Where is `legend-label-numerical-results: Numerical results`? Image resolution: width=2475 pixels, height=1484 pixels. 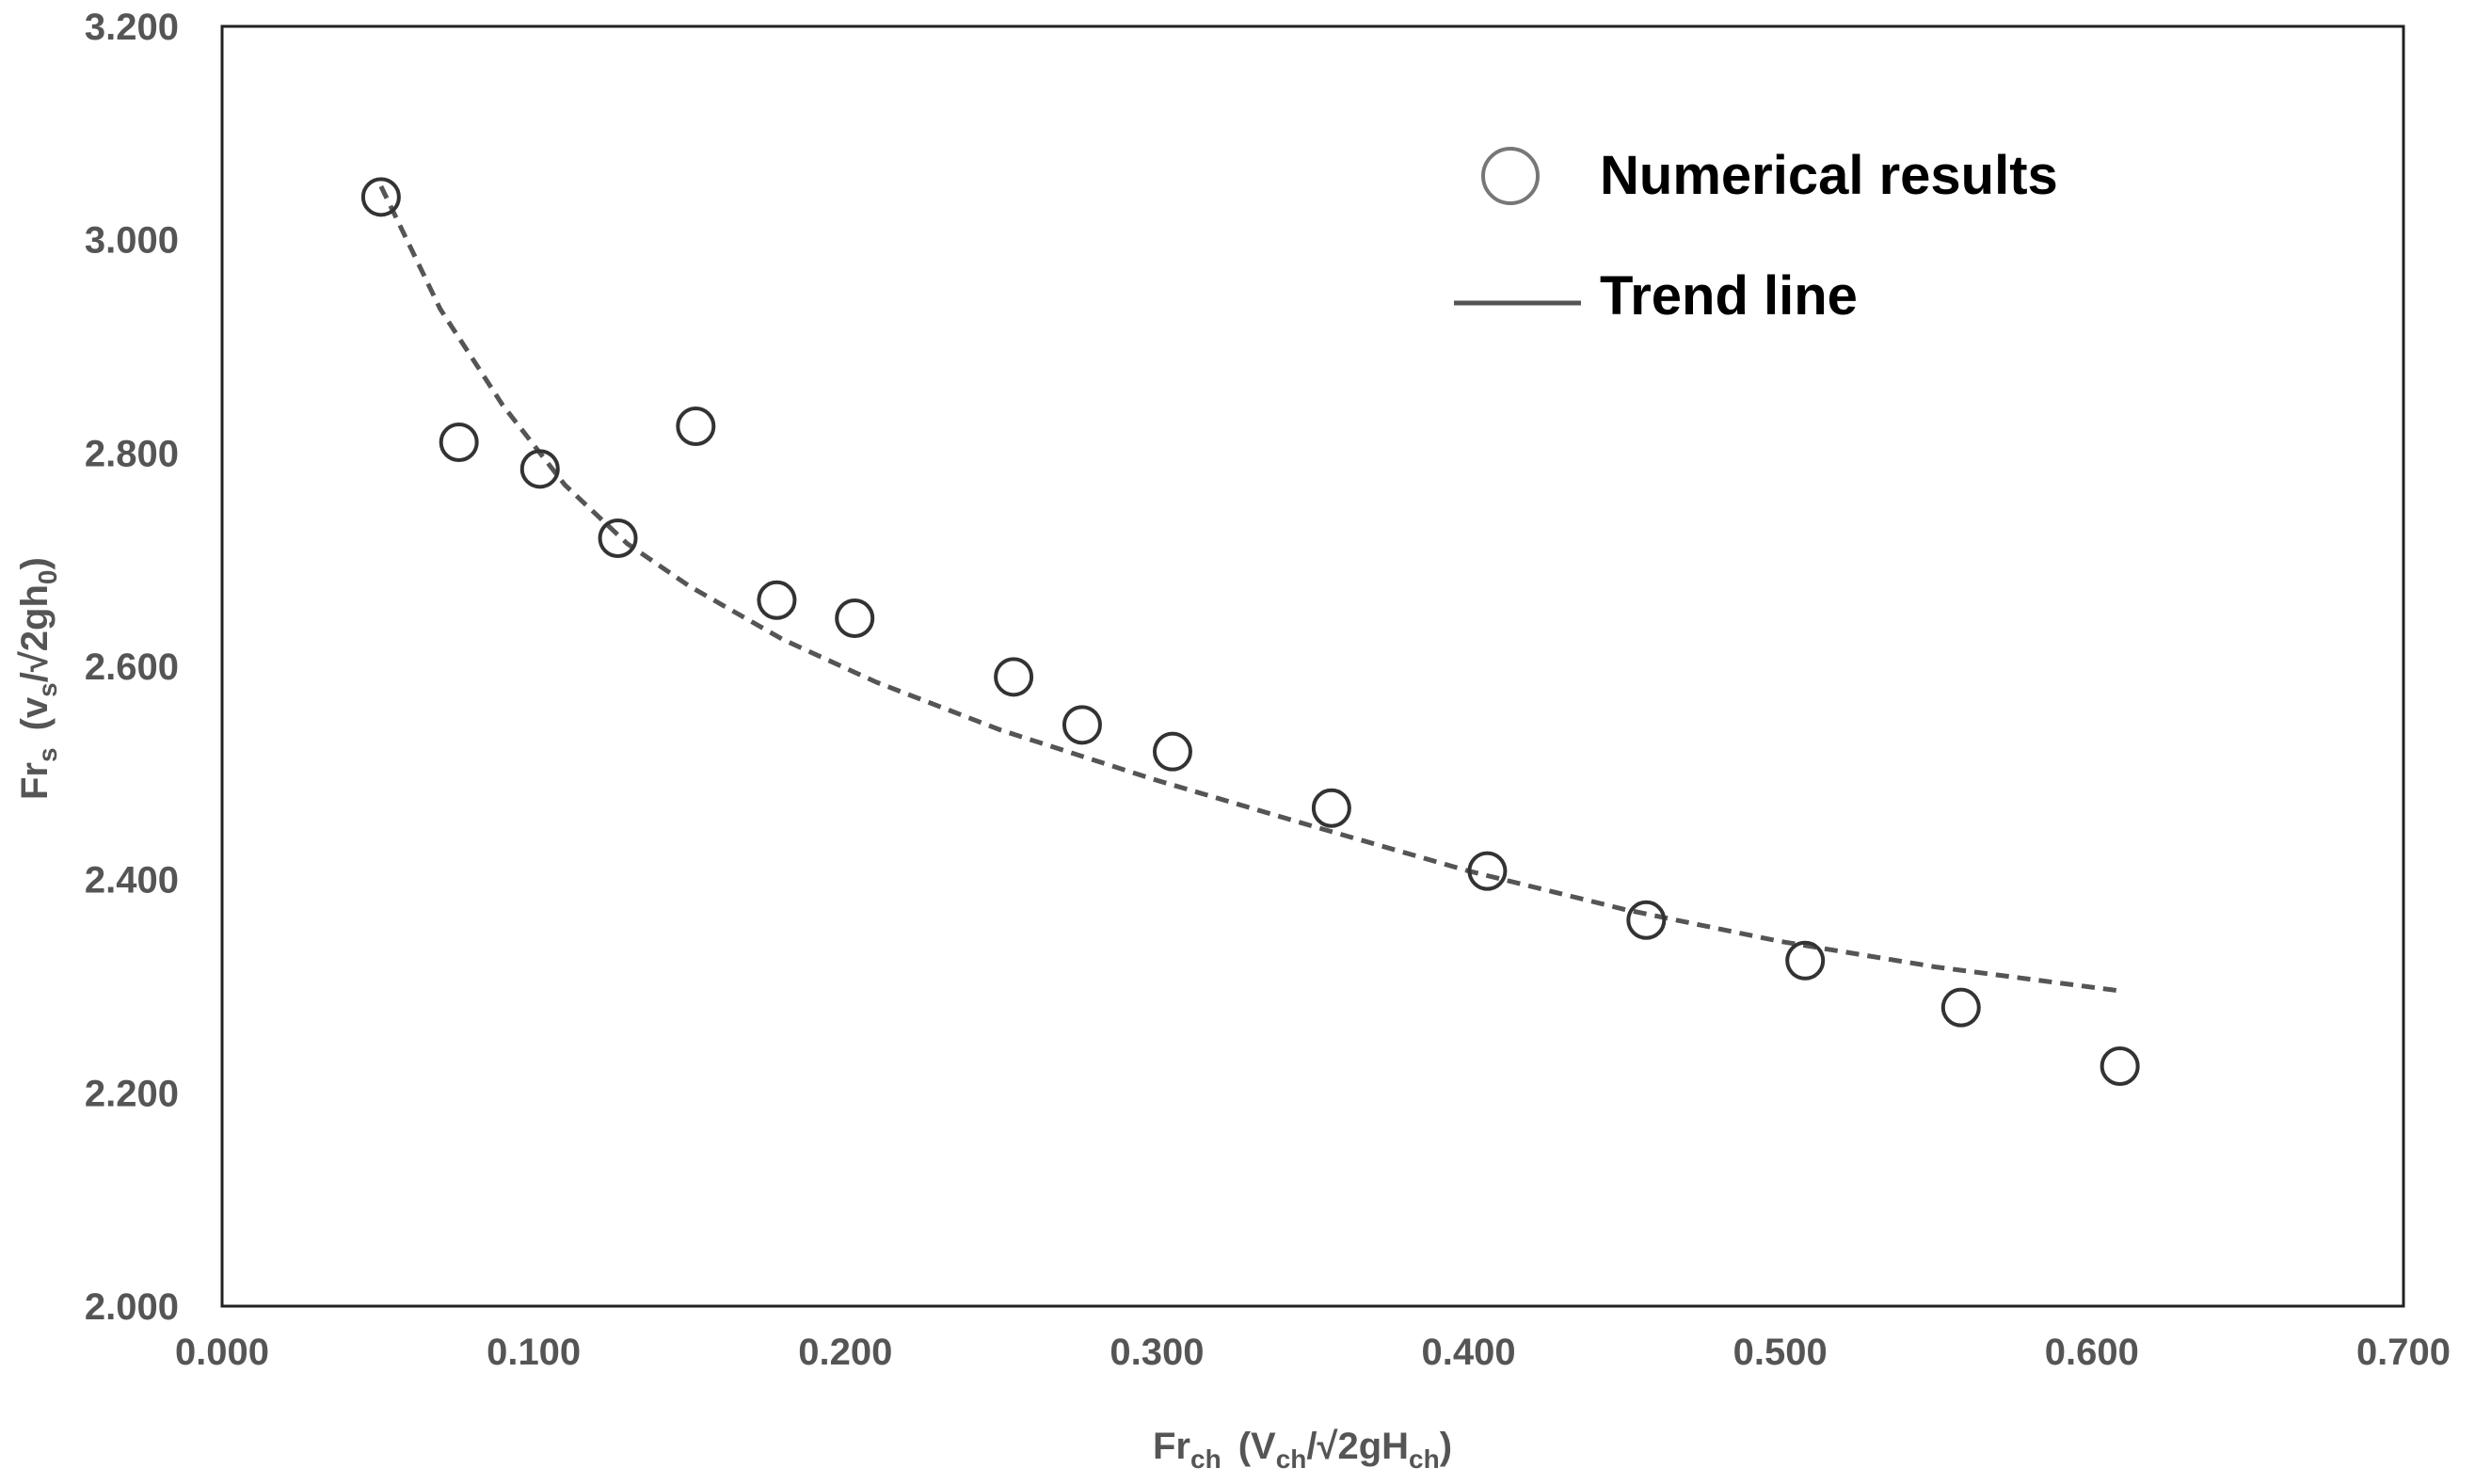 legend-label-numerical-results: Numerical results is located at coordinates (1829, 175).